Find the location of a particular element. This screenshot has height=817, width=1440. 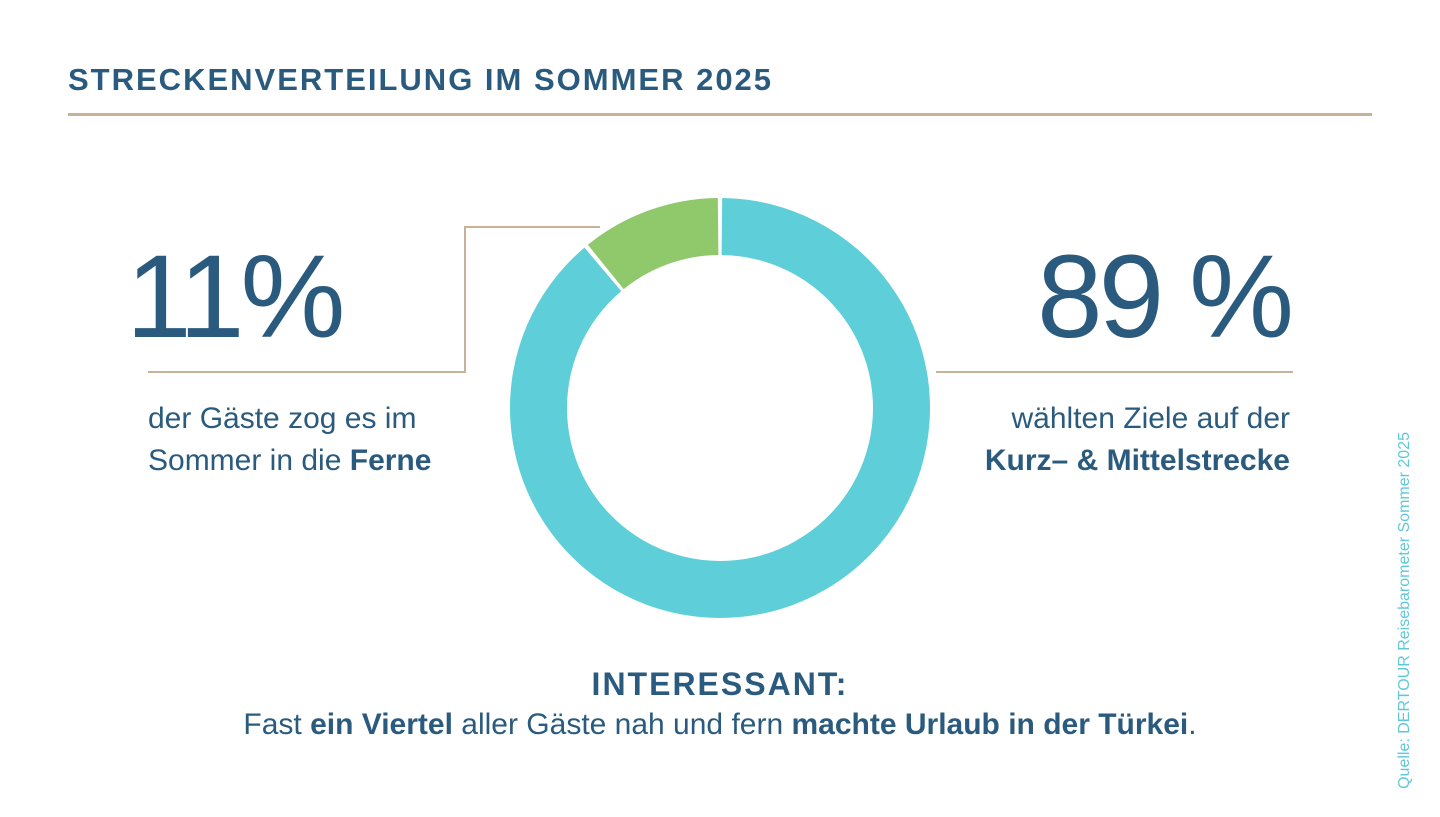

left-connector-horizontal is located at coordinates (307, 372).